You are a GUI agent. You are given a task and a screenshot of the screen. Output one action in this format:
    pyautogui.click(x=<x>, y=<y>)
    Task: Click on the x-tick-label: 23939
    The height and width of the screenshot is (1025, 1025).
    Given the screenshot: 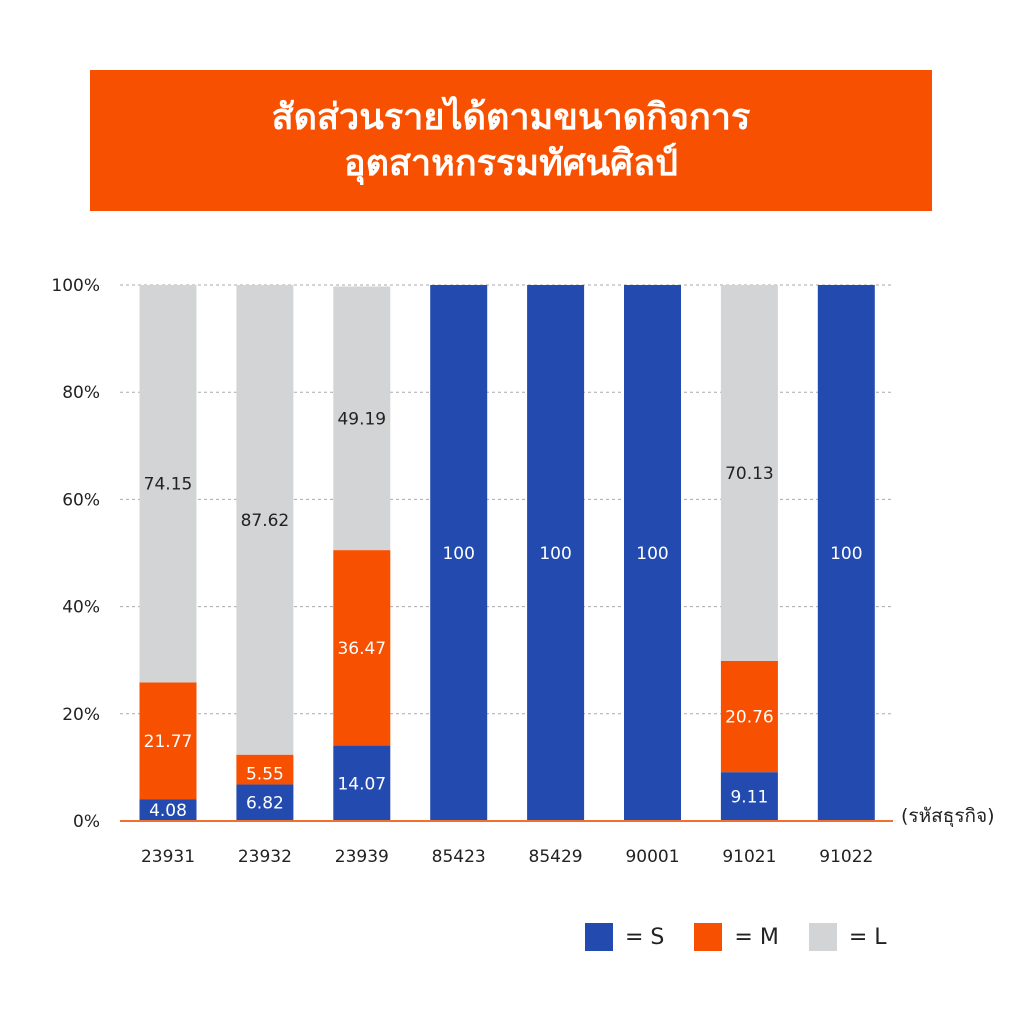 What is the action you would take?
    pyautogui.click(x=362, y=857)
    